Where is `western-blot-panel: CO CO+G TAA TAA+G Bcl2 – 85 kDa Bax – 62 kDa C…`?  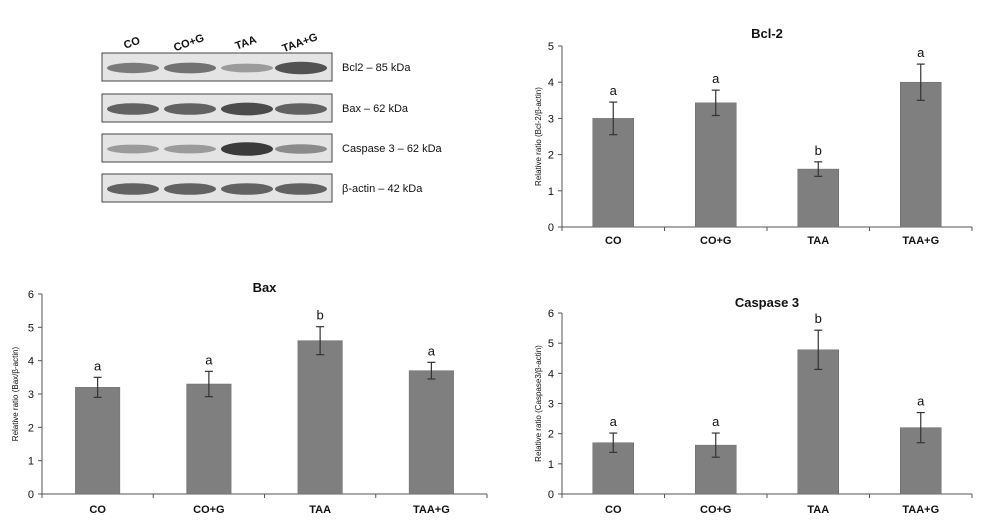
western-blot-panel: CO CO+G TAA TAA+G Bcl2 – 85 kDa Bax – 62 kDa C… is located at coordinates (272, 117).